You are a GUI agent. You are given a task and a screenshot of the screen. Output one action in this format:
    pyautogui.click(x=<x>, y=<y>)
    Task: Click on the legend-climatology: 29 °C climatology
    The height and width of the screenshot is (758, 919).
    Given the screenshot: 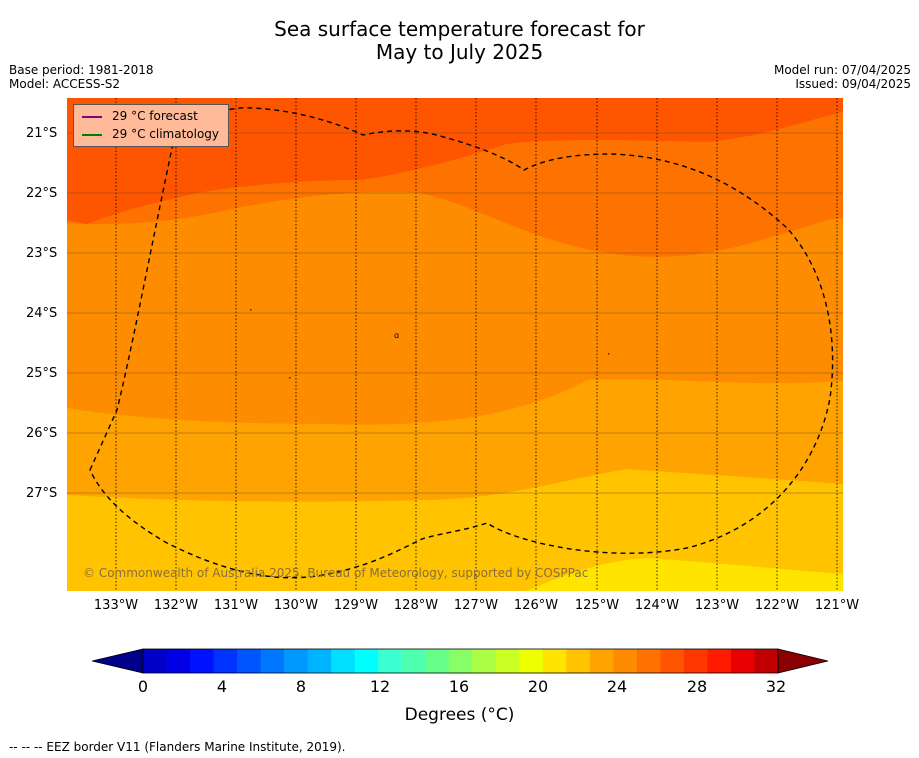 What is the action you would take?
    pyautogui.click(x=150, y=134)
    